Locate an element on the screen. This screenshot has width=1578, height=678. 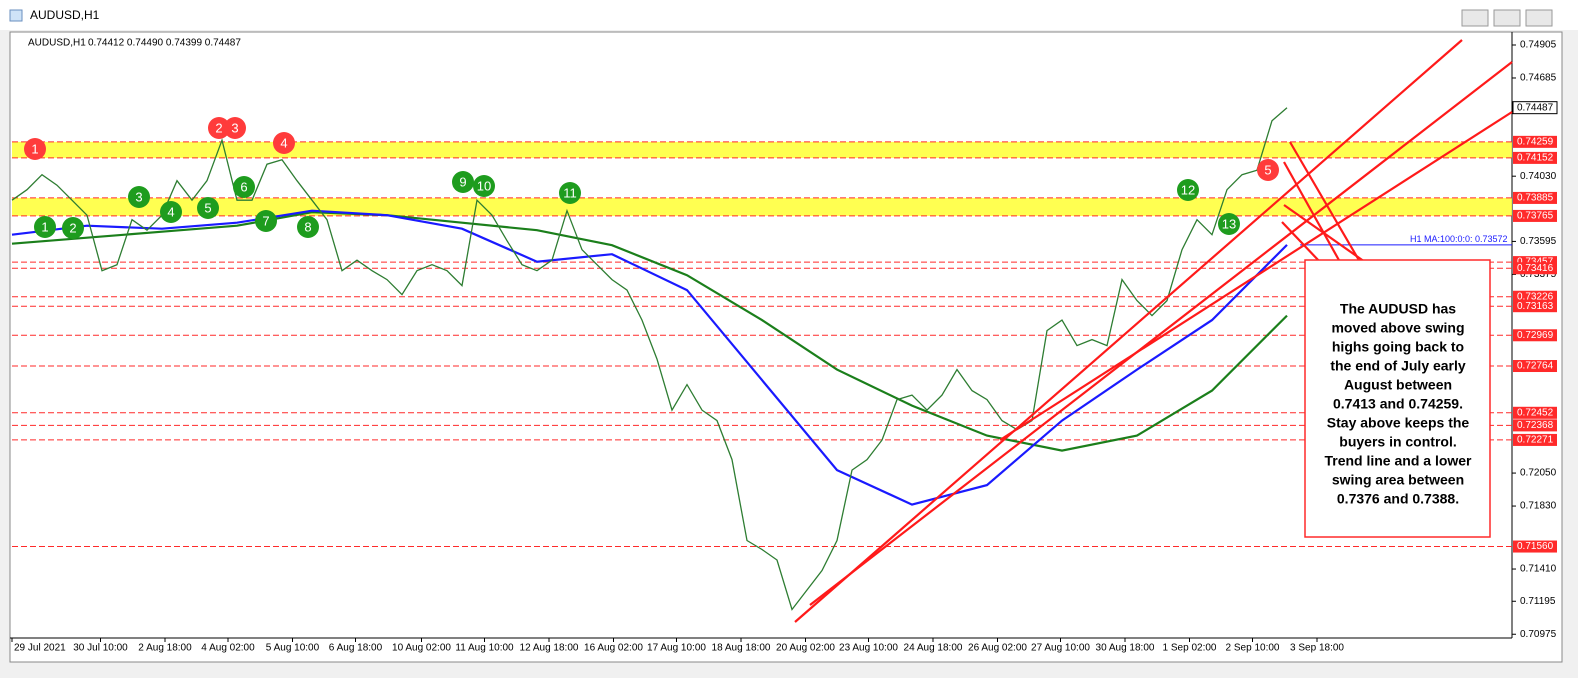
x-tick-label: 10 Aug 02:00 is located at coordinates (421, 648).